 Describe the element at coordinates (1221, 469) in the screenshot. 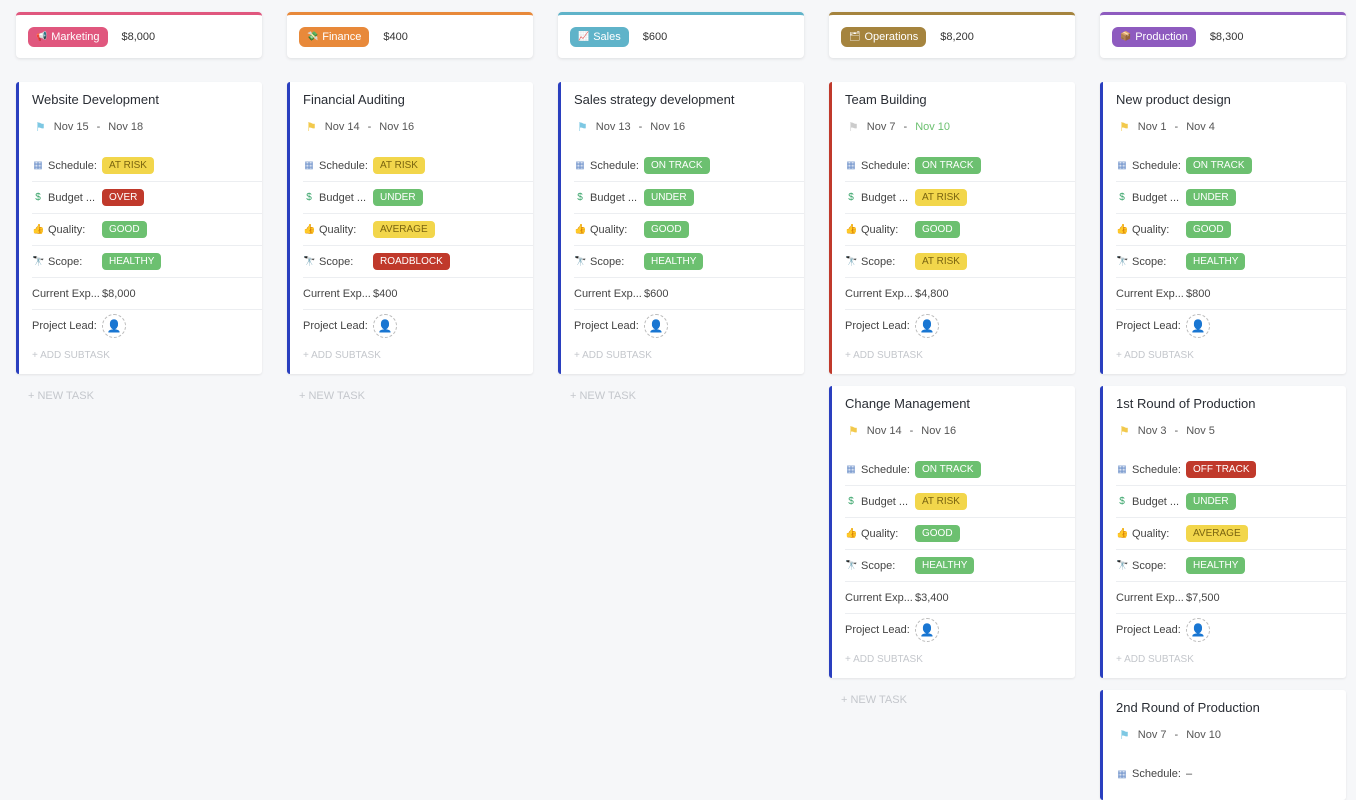

I see `schedule-status: OFF TRACK` at that location.